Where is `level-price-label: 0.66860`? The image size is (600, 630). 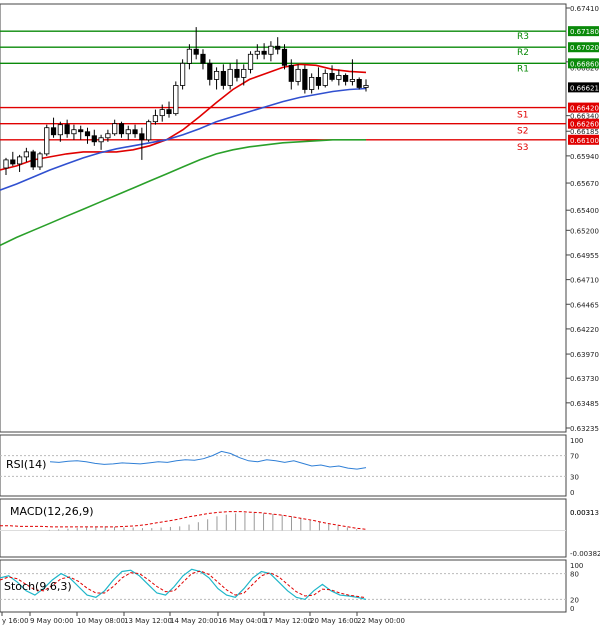 level-price-label: 0.66860 is located at coordinates (584, 64).